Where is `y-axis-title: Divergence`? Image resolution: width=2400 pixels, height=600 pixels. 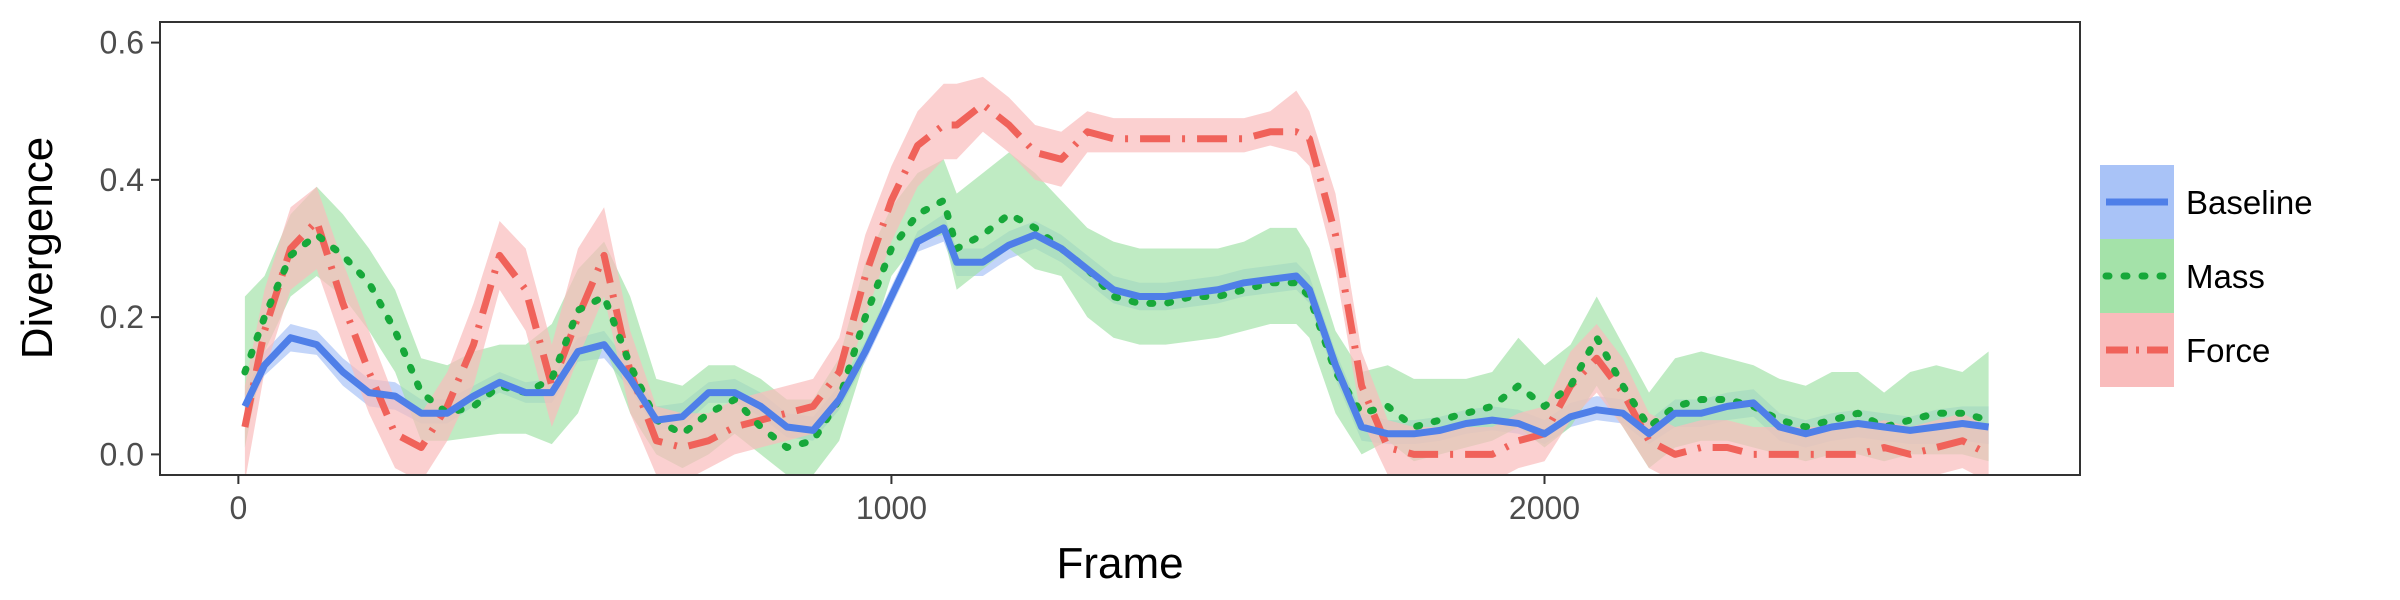
y-axis-title: Divergence is located at coordinates (37, 248).